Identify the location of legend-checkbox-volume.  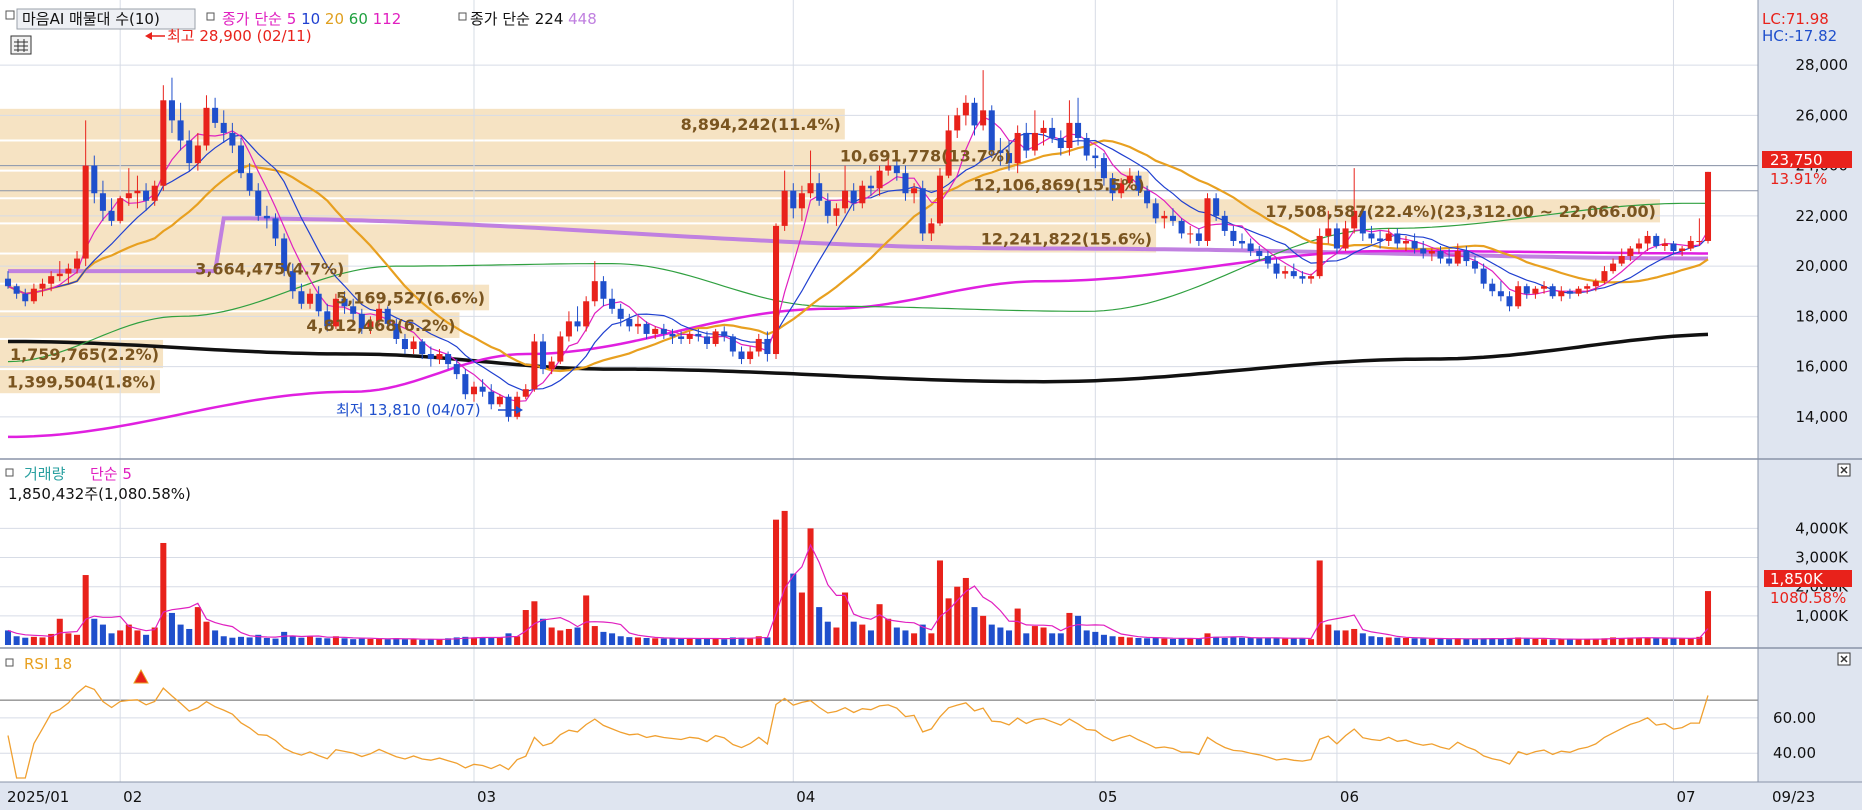
(9, 472).